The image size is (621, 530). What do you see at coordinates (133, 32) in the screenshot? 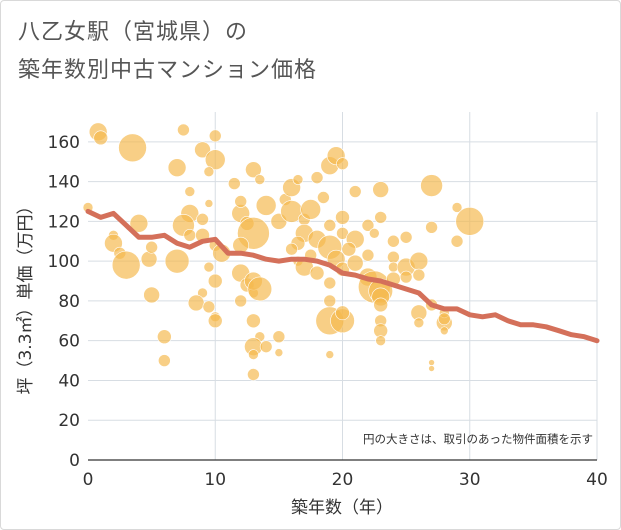
I see `chart-title-line1: 八乙女駅（宮城県）の` at bounding box center [133, 32].